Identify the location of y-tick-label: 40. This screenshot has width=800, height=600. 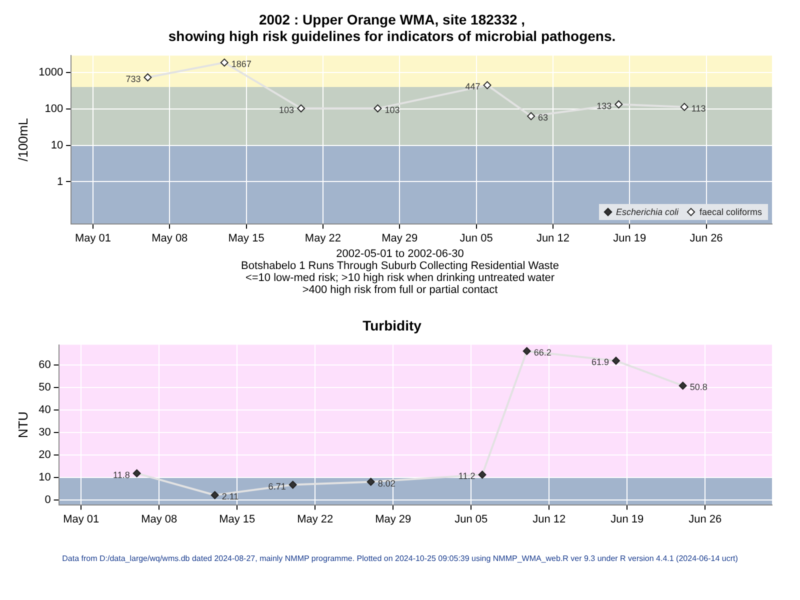
(44, 410).